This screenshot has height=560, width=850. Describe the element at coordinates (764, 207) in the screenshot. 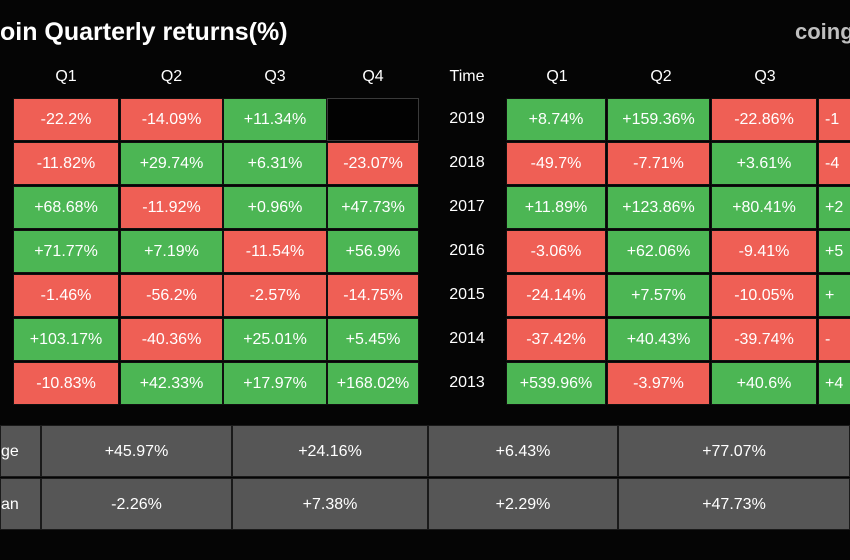

I see `right-cell: +80.41%` at that location.